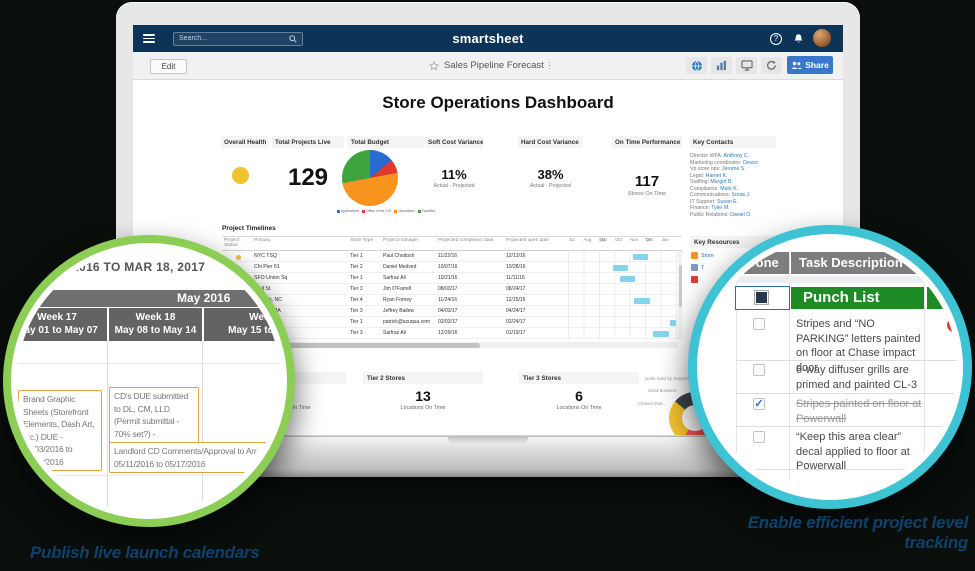 Image resolution: width=975 pixels, height=571 pixels. I want to click on contact-link: Sonia J., so click(741, 195).